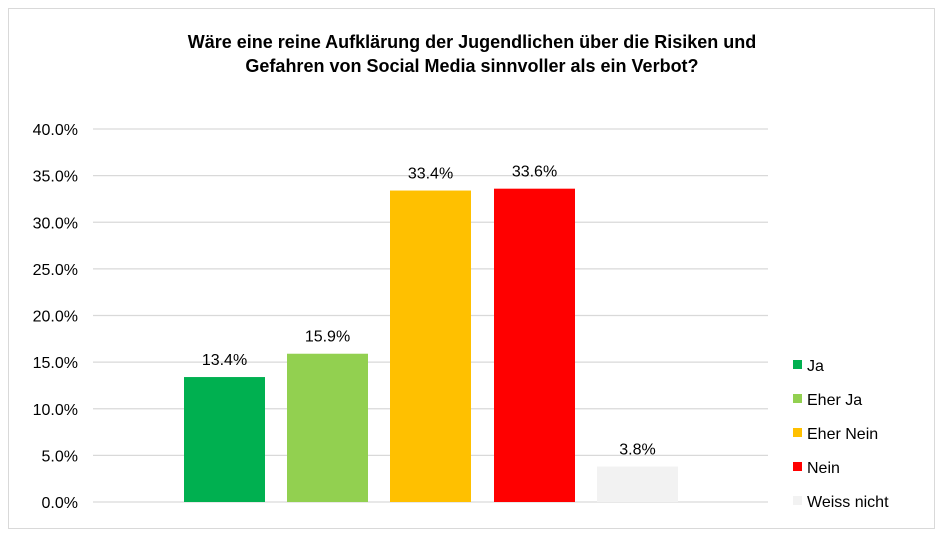  What do you see at coordinates (224, 360) in the screenshot?
I see `data-label: 13.4%` at bounding box center [224, 360].